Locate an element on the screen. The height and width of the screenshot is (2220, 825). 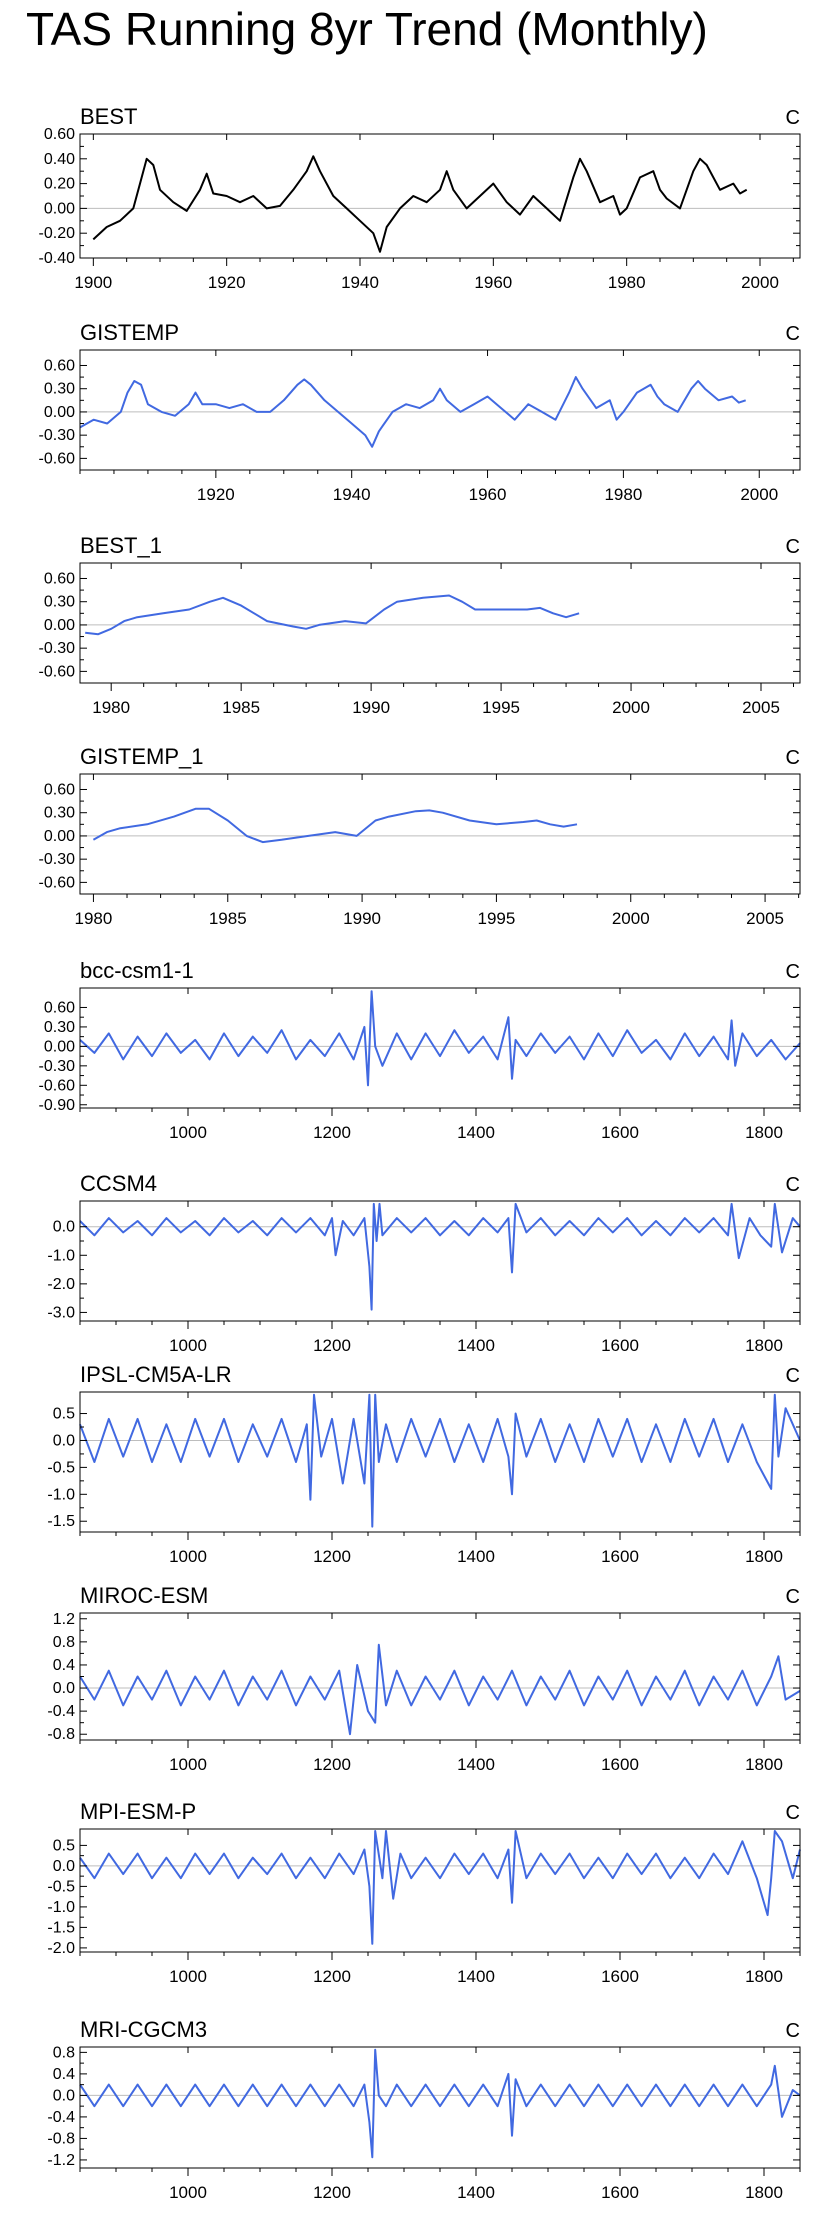
x-tick-label: 1990 is located at coordinates (371, 707).